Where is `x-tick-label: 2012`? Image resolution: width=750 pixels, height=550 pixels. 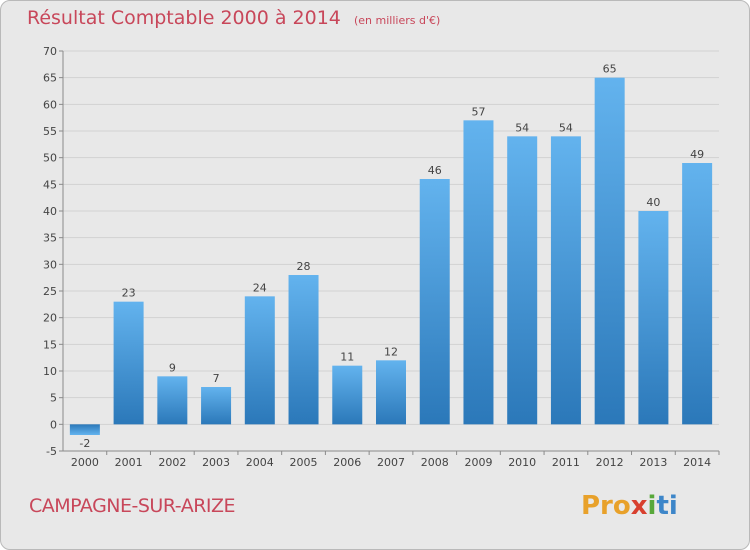 x-tick-label: 2012 is located at coordinates (610, 462).